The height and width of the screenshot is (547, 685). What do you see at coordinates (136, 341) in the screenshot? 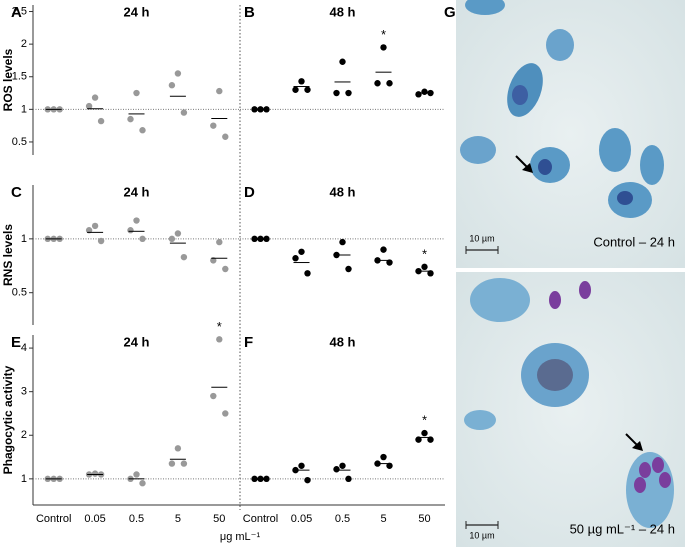
I see `panel-title: 24 h` at bounding box center [136, 341].